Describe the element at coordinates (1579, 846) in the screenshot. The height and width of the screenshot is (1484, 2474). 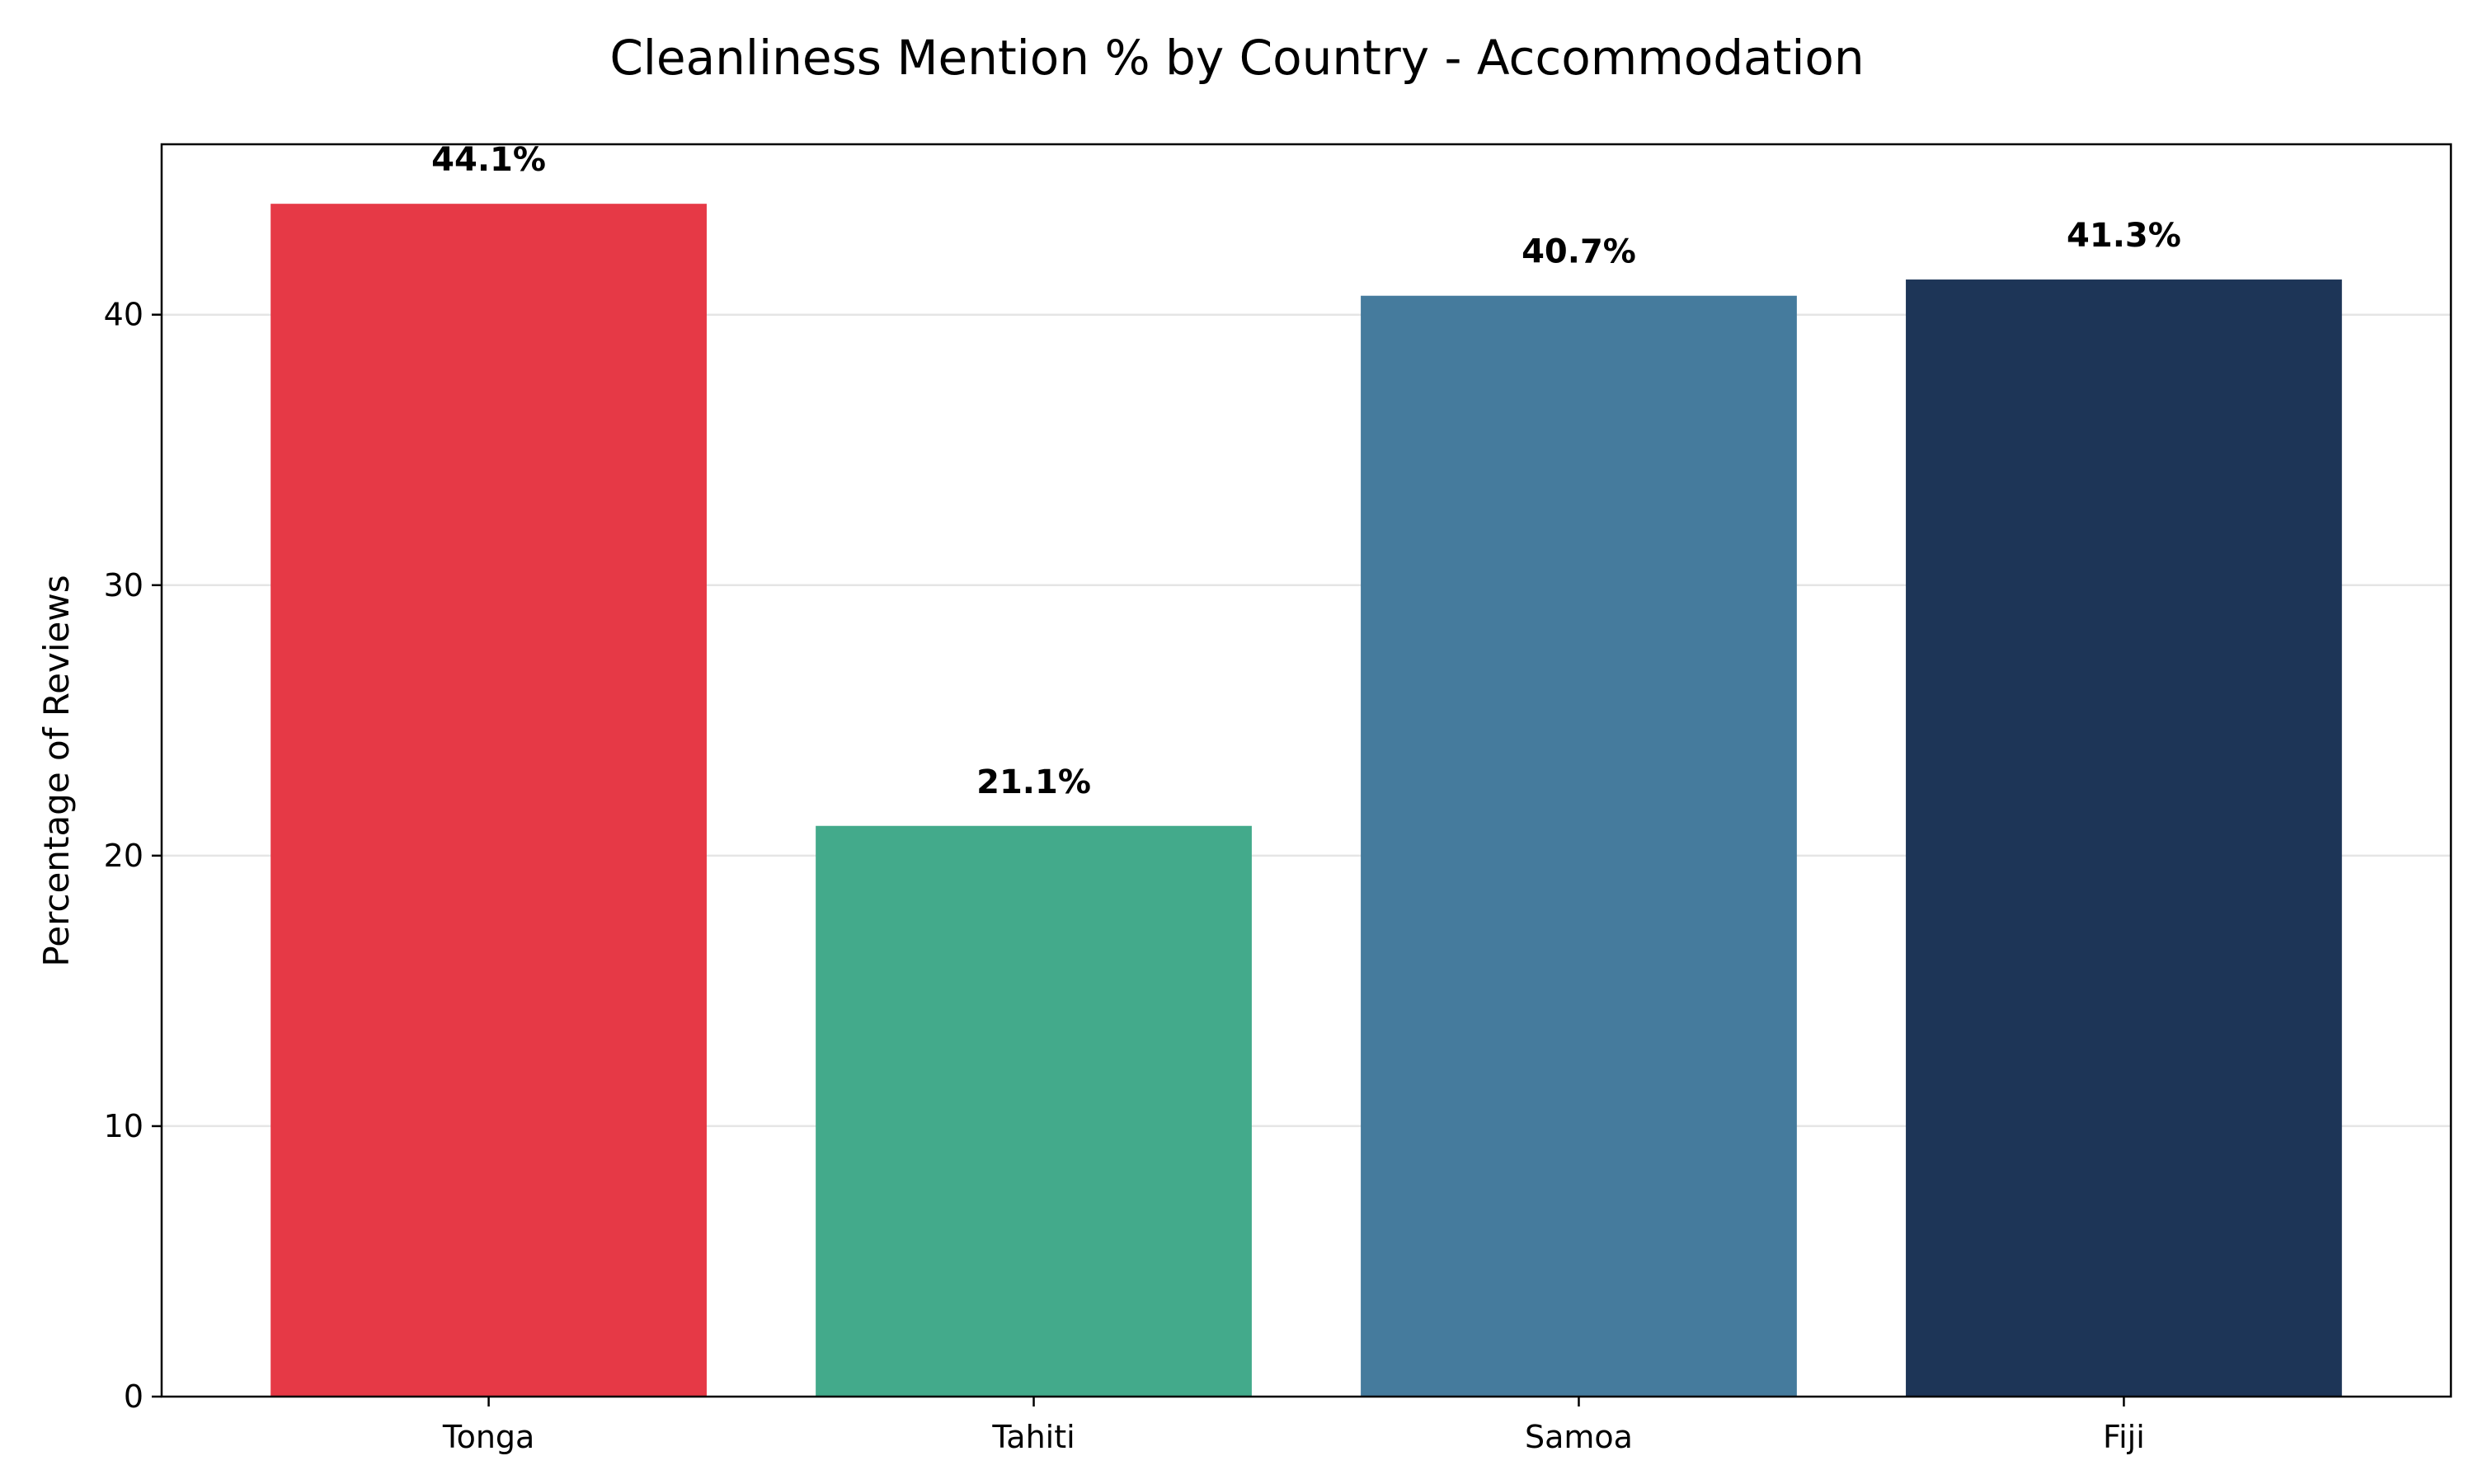
I see `bar-samoa` at that location.